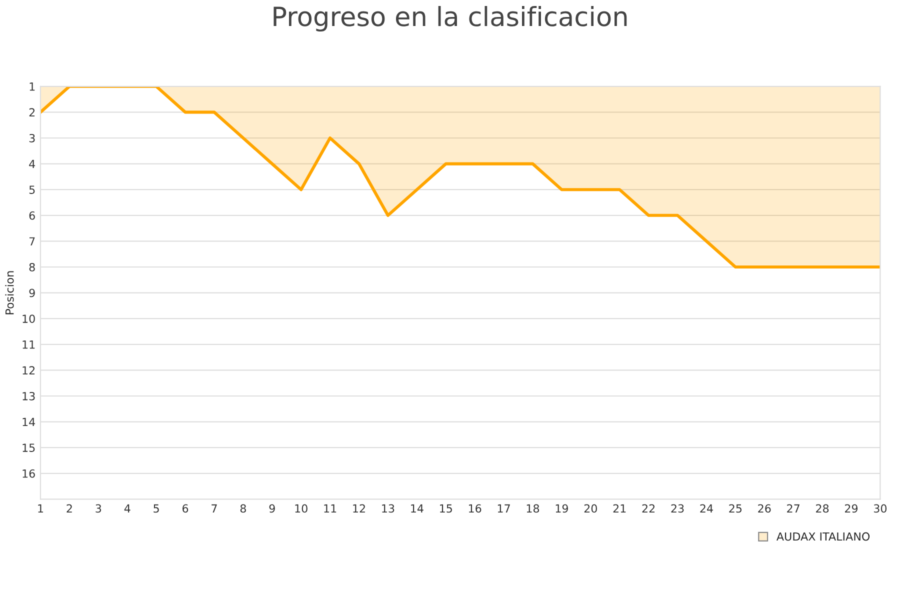 Image resolution: width=900 pixels, height=600 pixels. Describe the element at coordinates (28, 473) in the screenshot. I see `y-tick-label: 16` at that location.